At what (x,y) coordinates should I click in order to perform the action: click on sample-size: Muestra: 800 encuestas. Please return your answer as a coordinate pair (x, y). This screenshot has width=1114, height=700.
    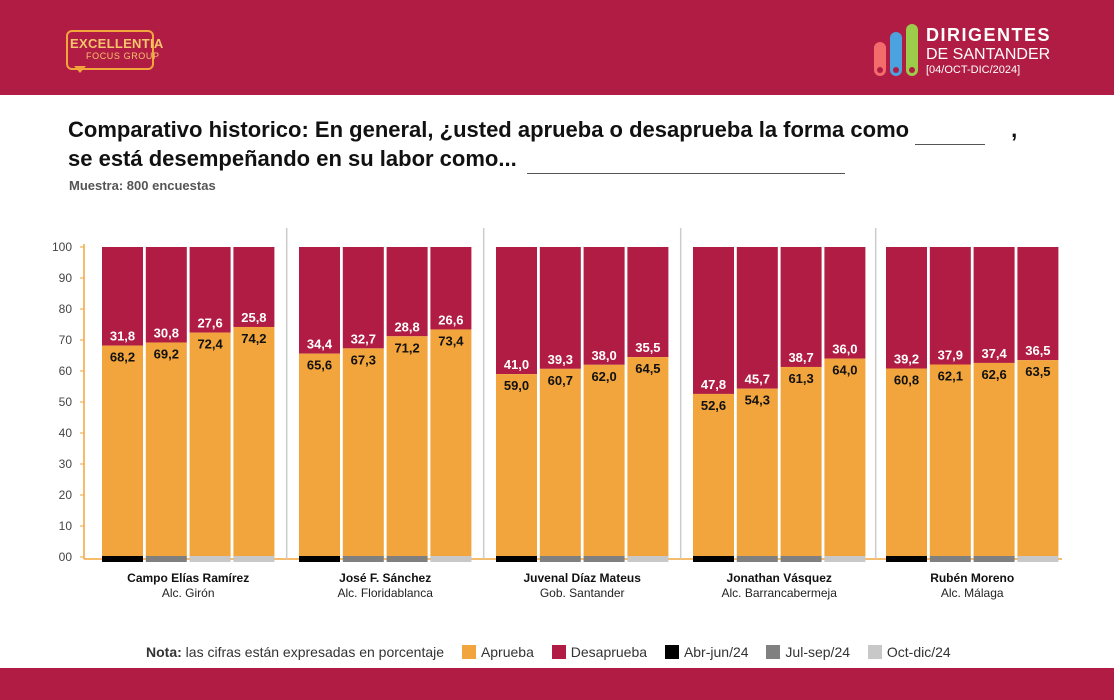
    Looking at the image, I should click on (142, 185).